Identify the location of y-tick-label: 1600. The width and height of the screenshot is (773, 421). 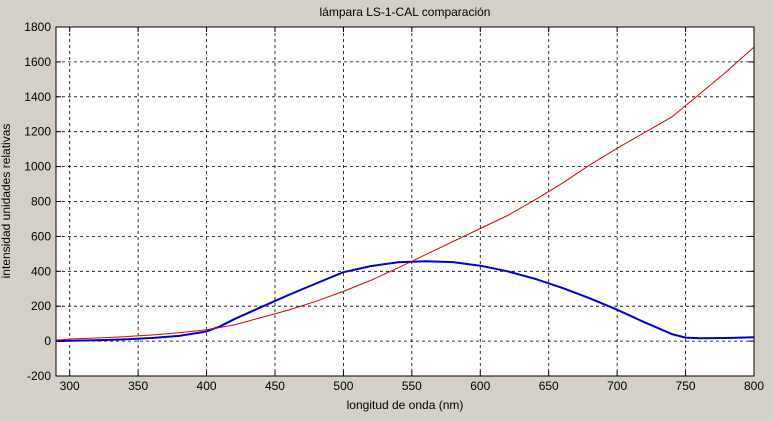
(37, 62).